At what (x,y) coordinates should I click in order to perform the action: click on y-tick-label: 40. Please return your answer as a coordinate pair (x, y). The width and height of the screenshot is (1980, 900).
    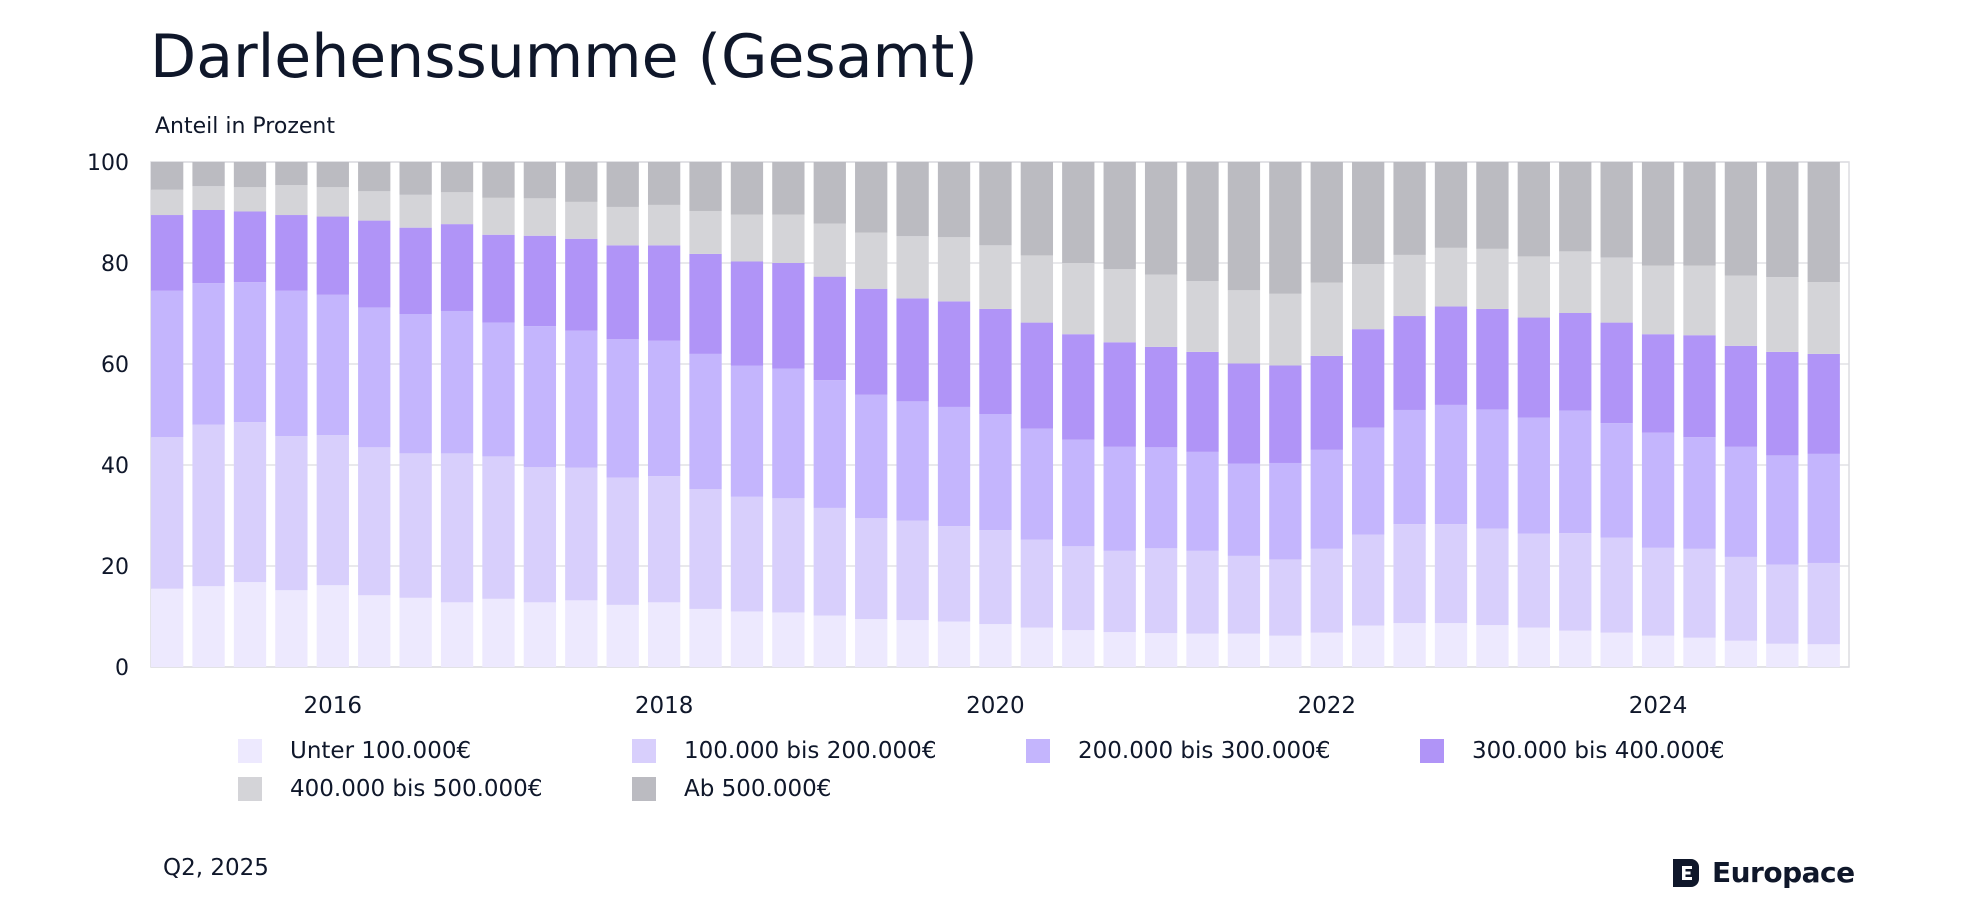
    Looking at the image, I should click on (115, 466).